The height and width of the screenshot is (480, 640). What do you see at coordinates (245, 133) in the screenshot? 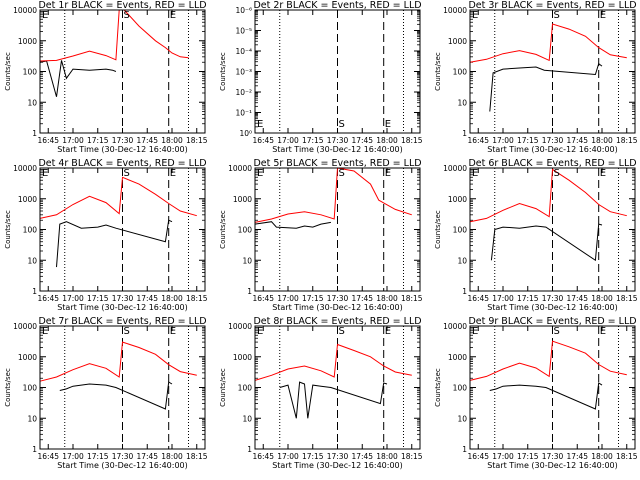
I see `y-tick-label: 10⁰` at bounding box center [245, 133].